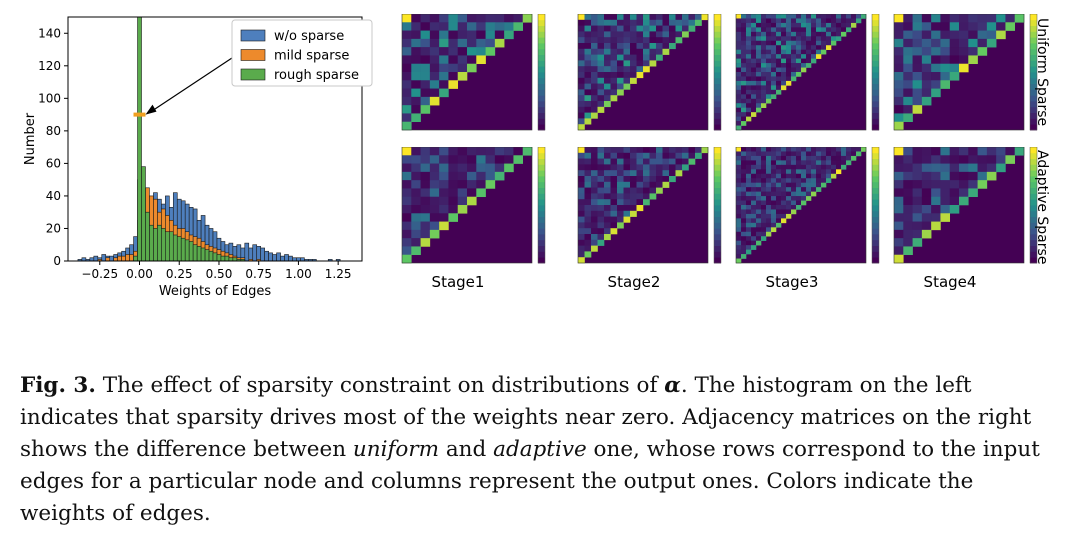 Image resolution: width=1080 pixels, height=550 pixels. I want to click on caption-alpha-symbol: α, so click(672, 385).